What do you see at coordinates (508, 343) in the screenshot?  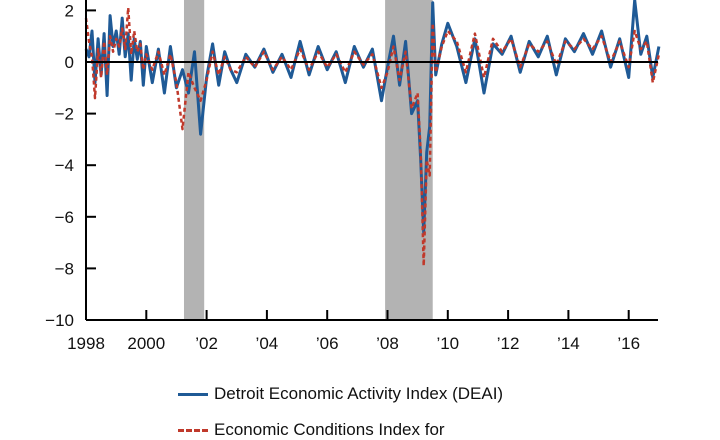 I see `x-tick-label: ’12` at bounding box center [508, 343].